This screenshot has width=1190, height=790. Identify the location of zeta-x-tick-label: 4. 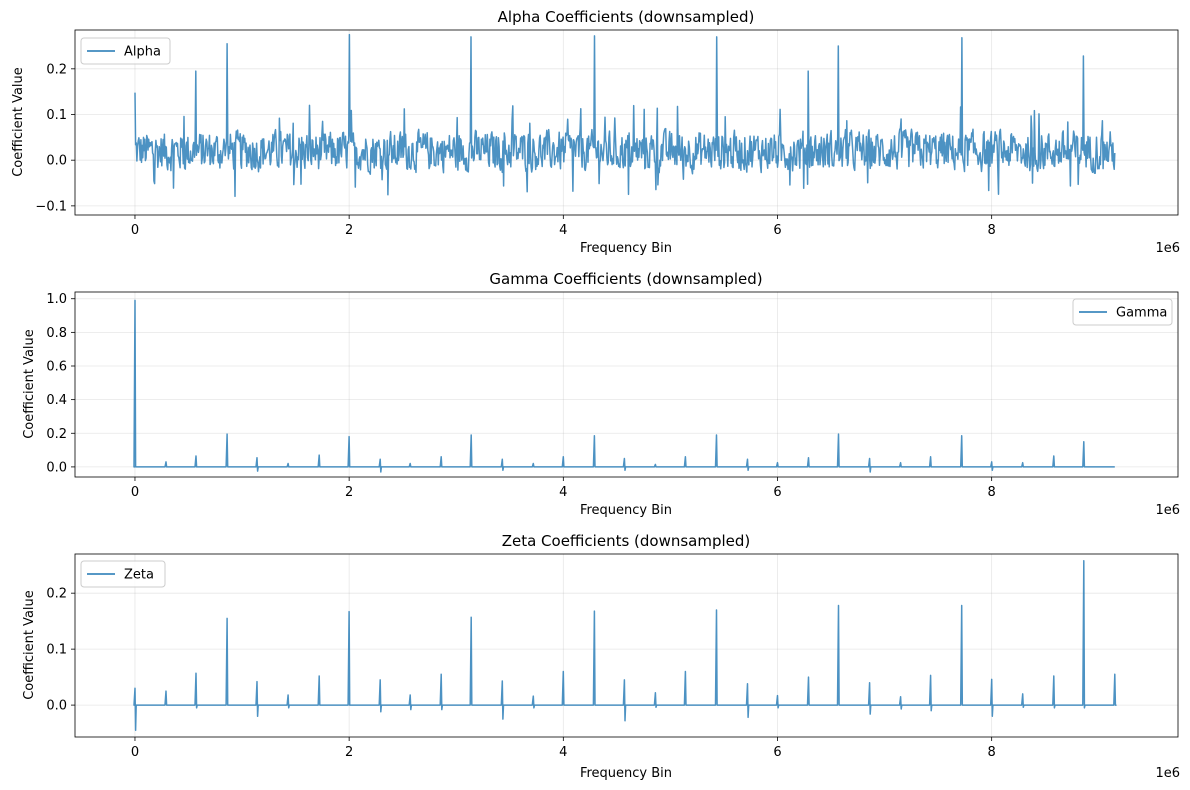
(563, 752).